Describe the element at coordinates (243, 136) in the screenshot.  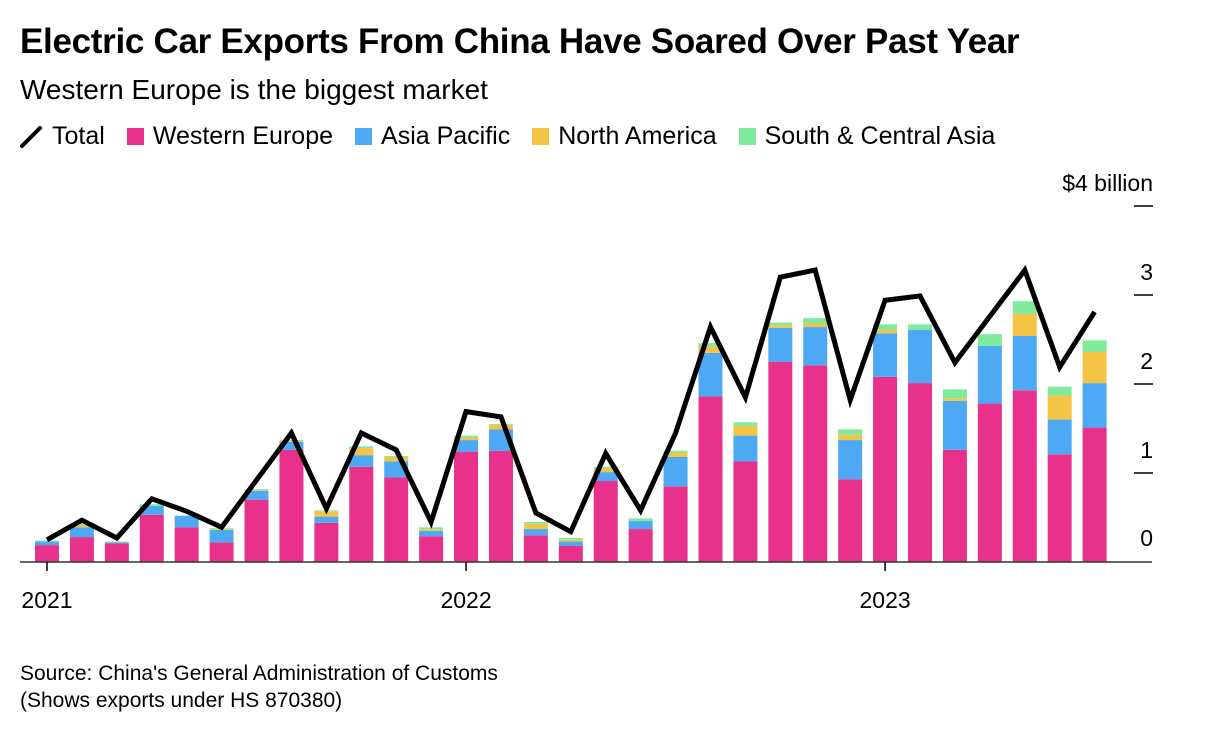
I see `legend-label: Western Europe` at that location.